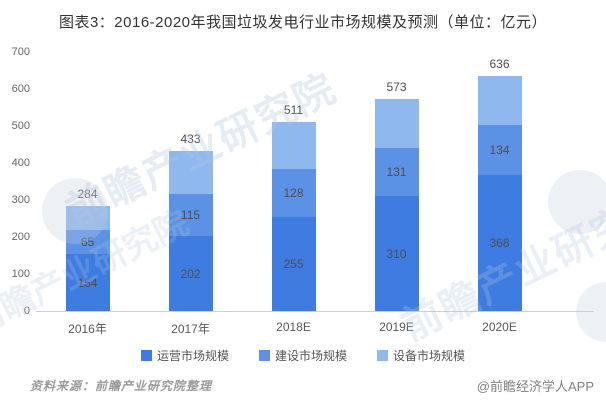  I want to click on source-note: 资料来源：前瞻产业研究院整理, so click(121, 386).